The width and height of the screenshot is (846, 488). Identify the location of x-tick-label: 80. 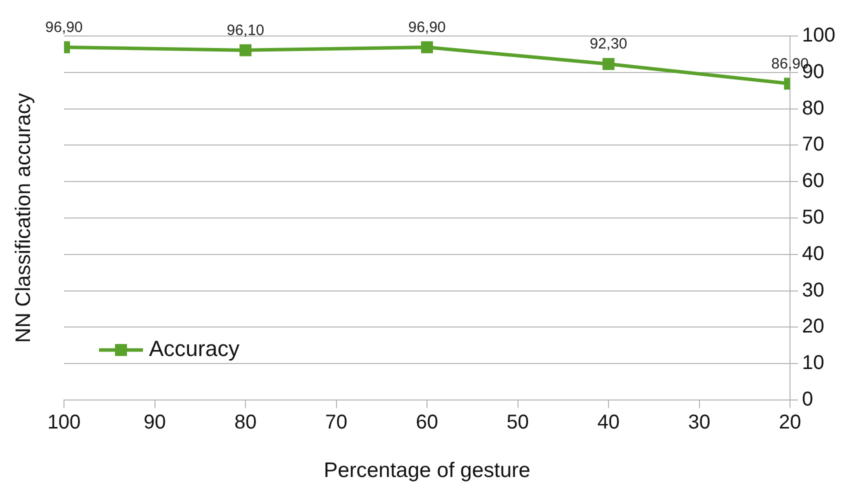
(245, 423).